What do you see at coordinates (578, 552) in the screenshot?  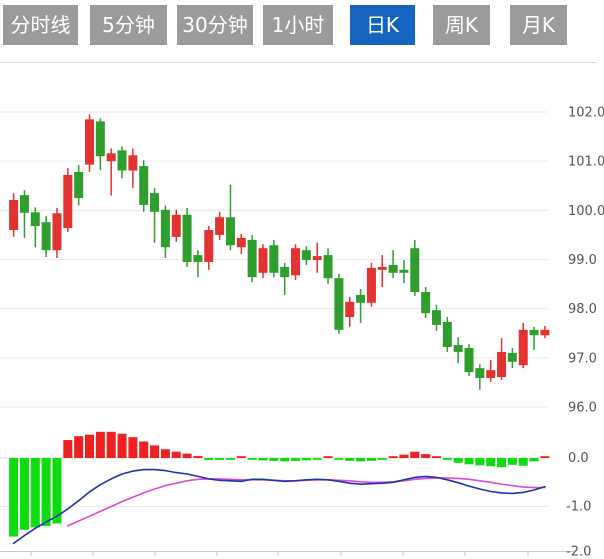 I see `macd-axis-label: -2.0` at bounding box center [578, 552].